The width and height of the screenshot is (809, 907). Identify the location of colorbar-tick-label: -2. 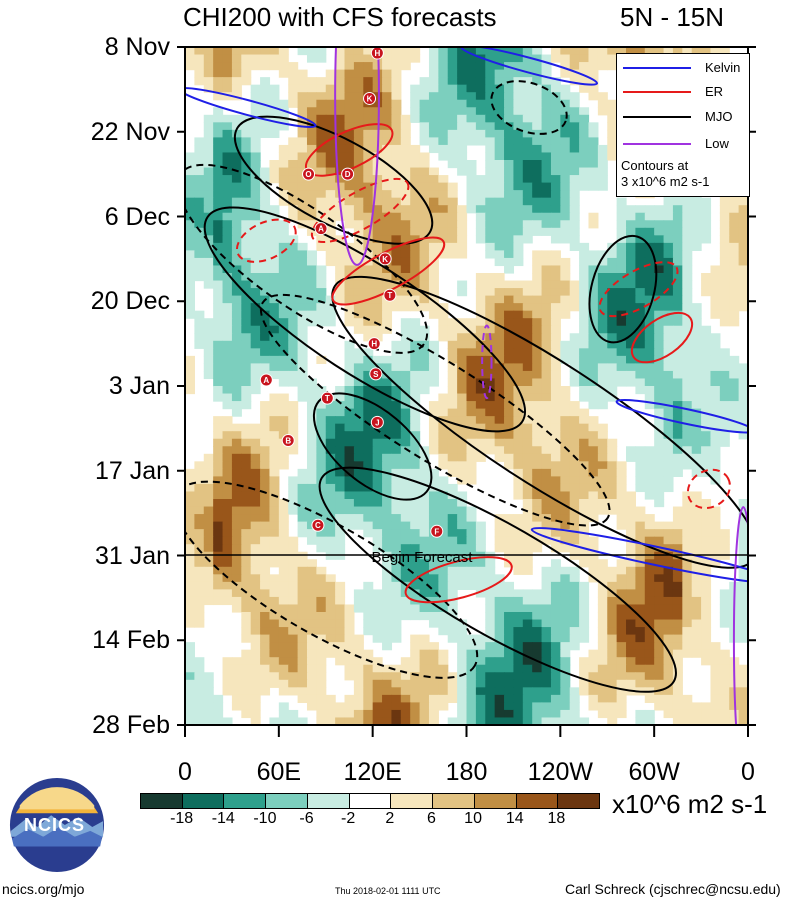
(348, 818).